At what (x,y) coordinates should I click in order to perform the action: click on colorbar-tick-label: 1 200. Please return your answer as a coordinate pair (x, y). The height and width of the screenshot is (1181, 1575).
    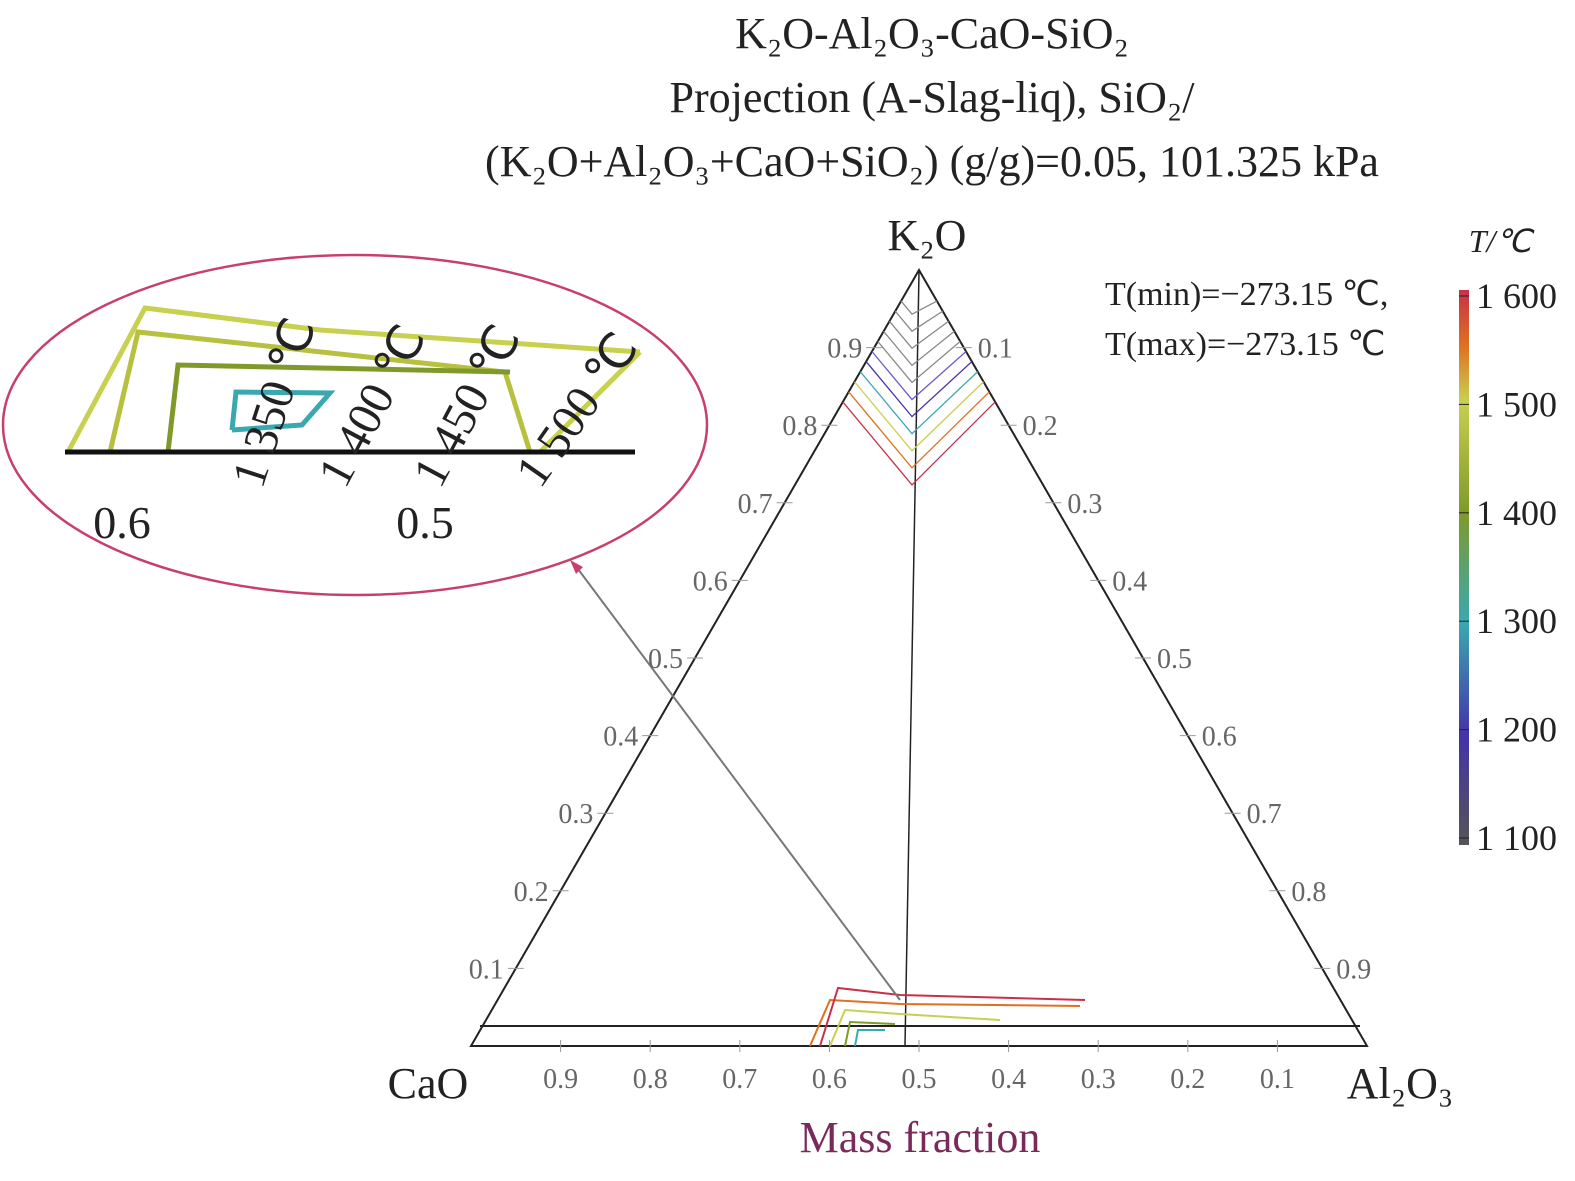
    Looking at the image, I should click on (1516, 730).